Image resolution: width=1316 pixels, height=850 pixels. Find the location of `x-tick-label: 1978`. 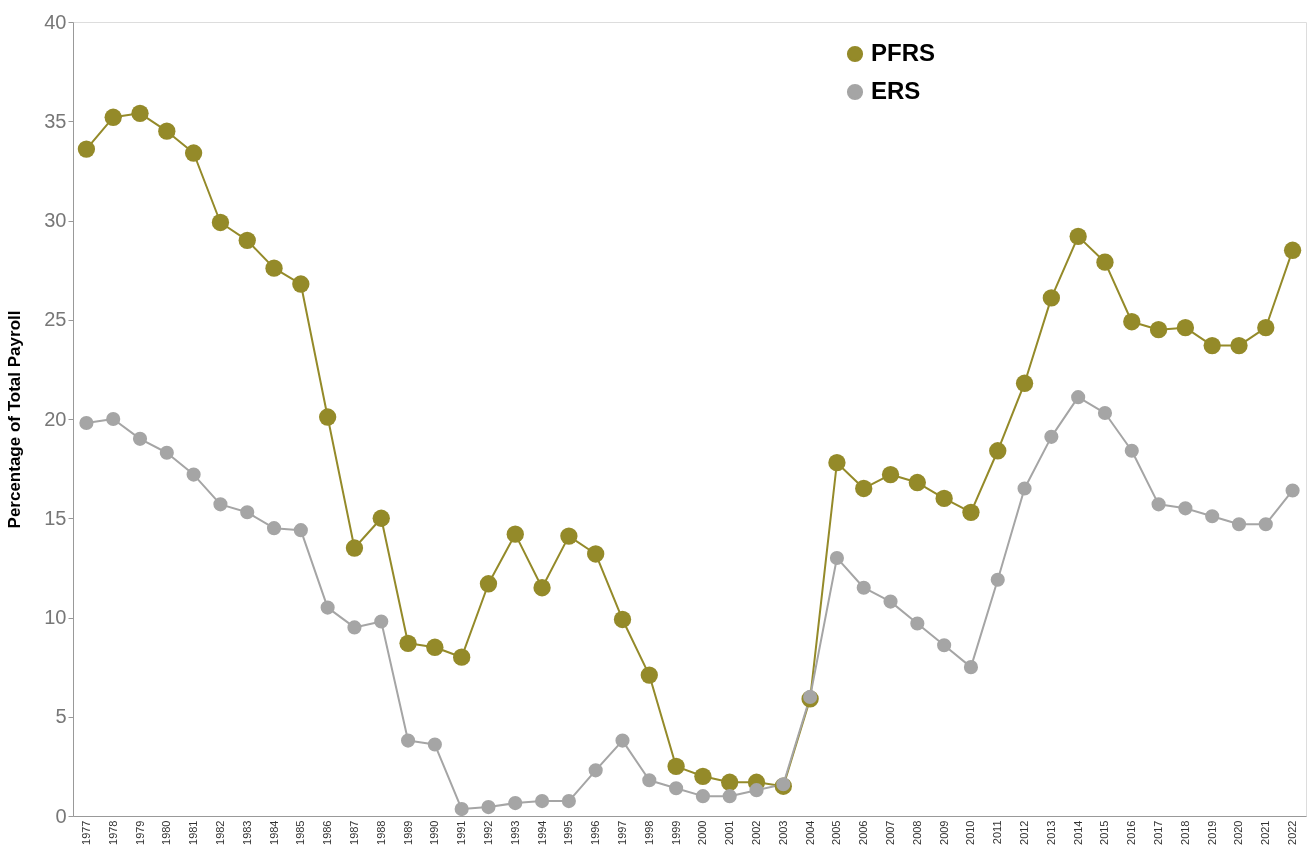

x-tick-label: 1978 is located at coordinates (112, 832).